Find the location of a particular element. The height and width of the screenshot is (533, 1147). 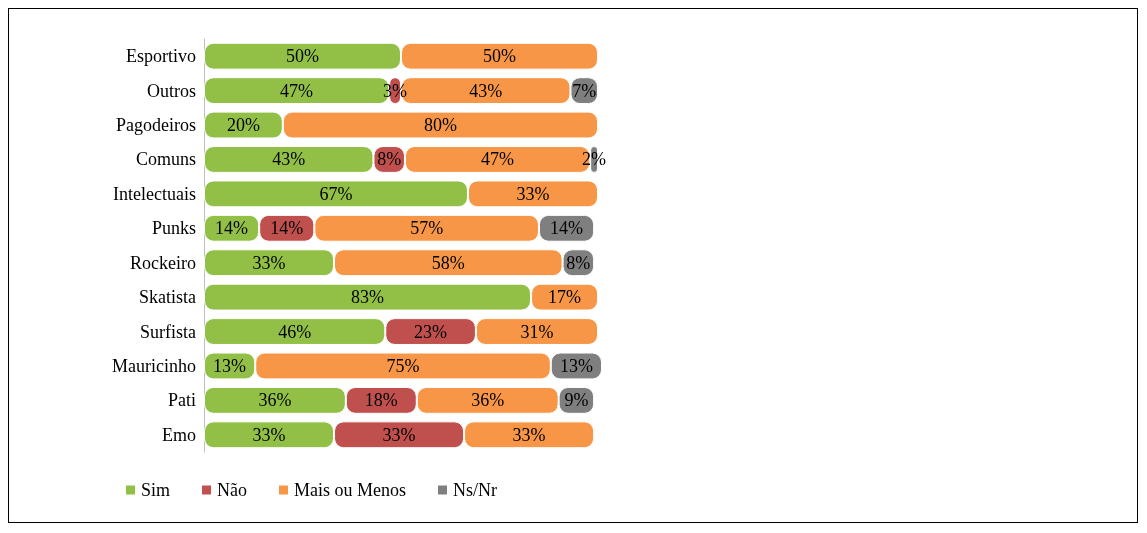

y-tick-label: Rockeiro is located at coordinates (163, 262).